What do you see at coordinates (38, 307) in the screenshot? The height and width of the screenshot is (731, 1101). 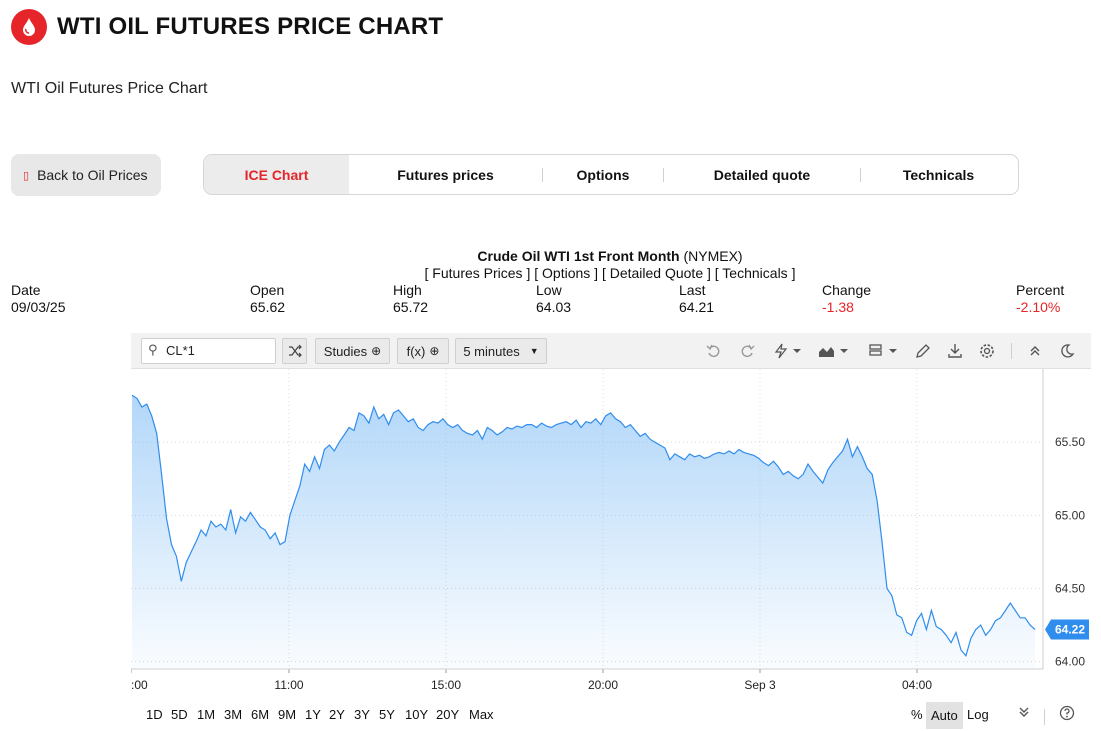 I see `quote-value: 09/03/25` at bounding box center [38, 307].